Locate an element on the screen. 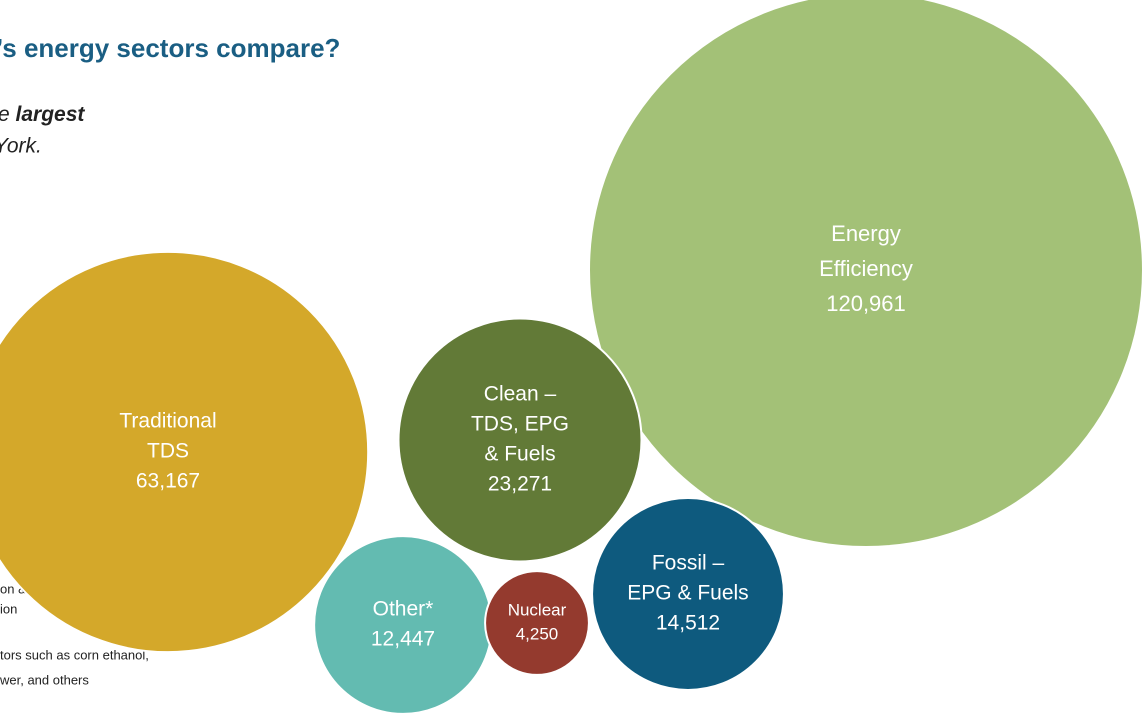  bubble-label: TDS, EPG is located at coordinates (520, 424).